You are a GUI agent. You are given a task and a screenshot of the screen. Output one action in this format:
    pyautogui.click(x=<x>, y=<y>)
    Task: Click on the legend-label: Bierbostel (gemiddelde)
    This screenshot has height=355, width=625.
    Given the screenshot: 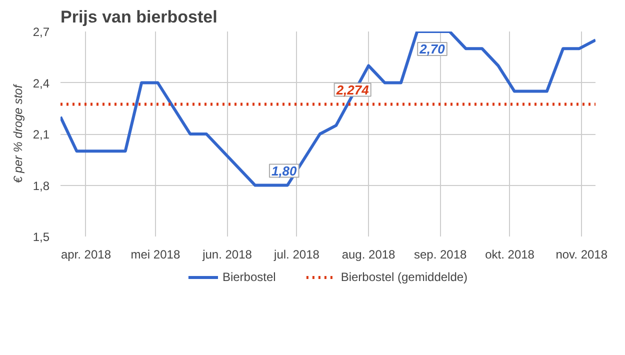 What is the action you would take?
    pyautogui.click(x=404, y=277)
    